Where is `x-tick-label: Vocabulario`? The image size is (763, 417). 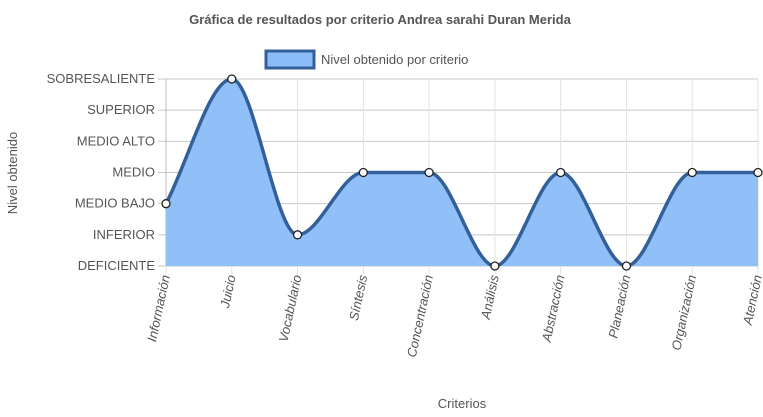 x-tick-label: Vocabulario is located at coordinates (290, 309).